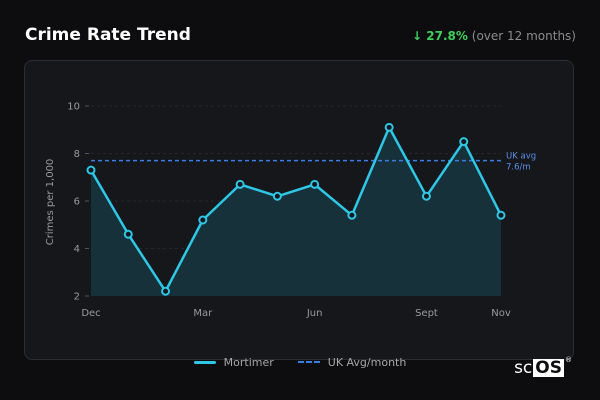 This screenshot has width=600, height=400. I want to click on change-percent: 27.8%, so click(447, 36).